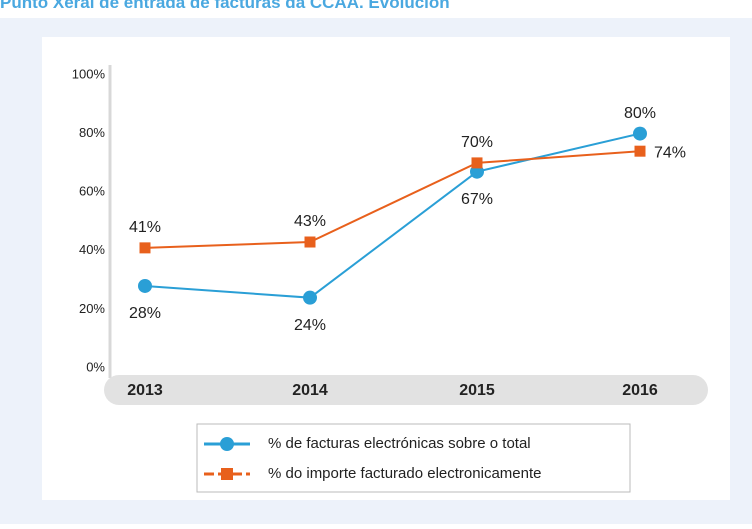  What do you see at coordinates (404, 473) in the screenshot?
I see `legend-label: % do importe facturado electronicamente` at bounding box center [404, 473].